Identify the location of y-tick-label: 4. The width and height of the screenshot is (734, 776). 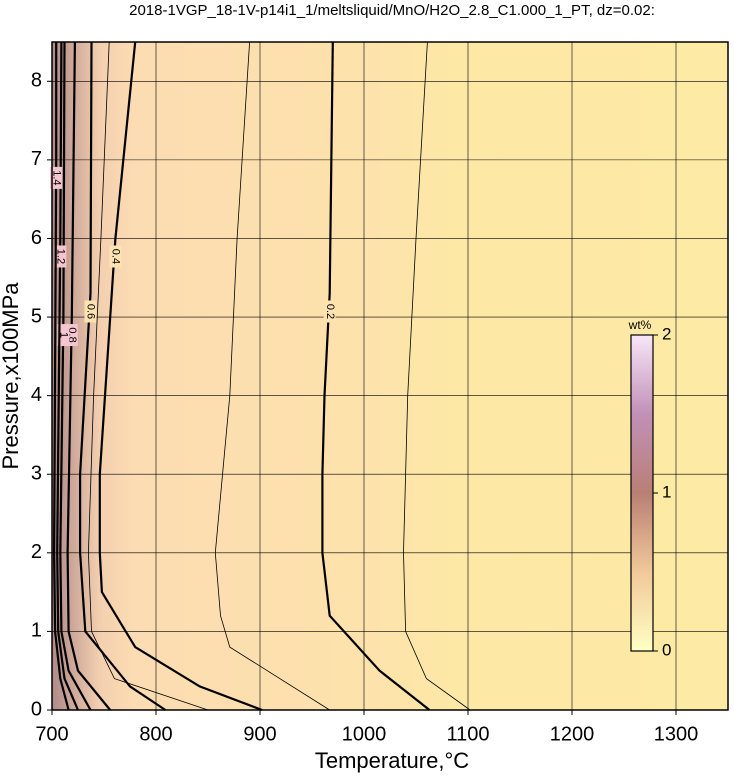
(36, 395).